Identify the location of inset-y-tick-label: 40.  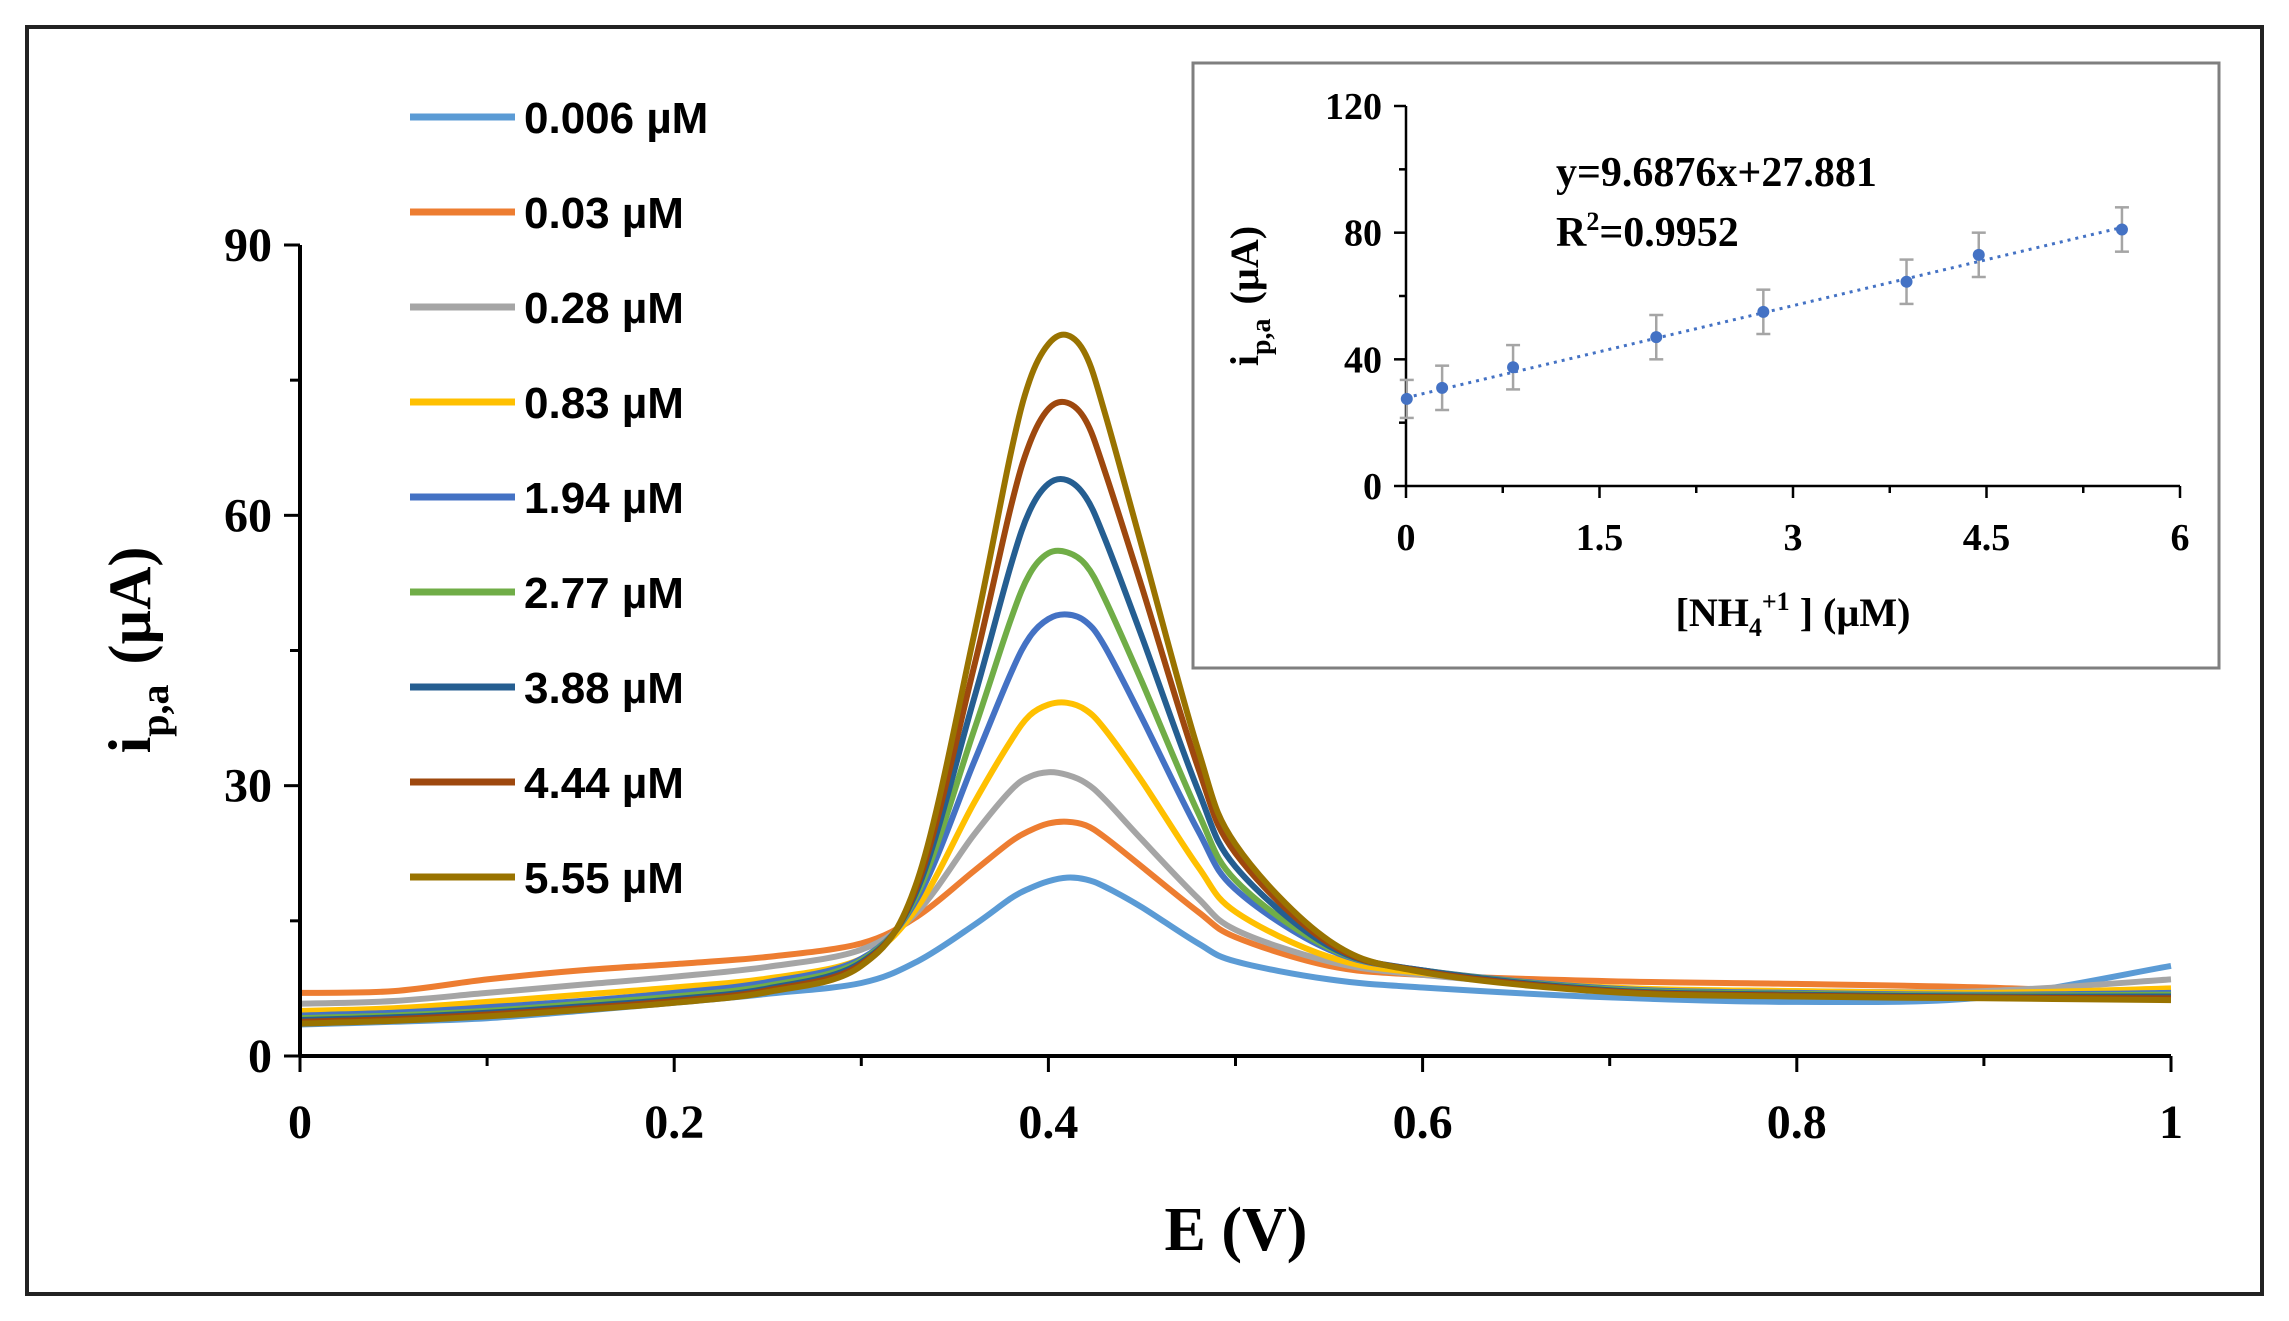
(1363, 360).